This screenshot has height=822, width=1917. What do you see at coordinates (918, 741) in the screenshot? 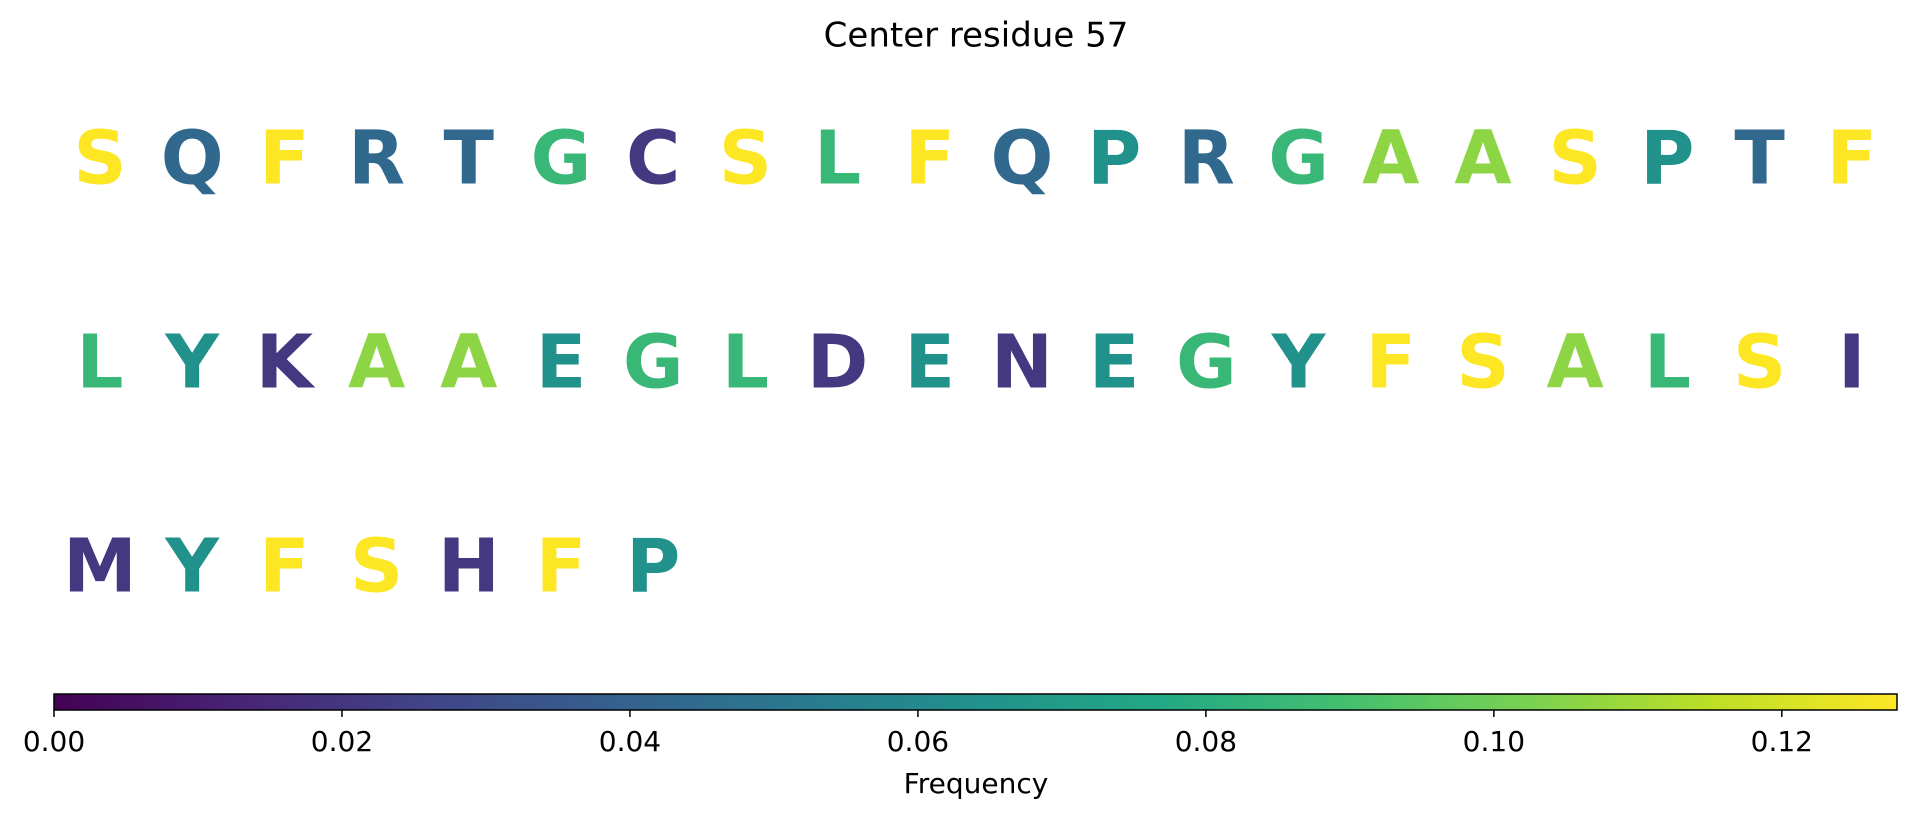
I see `colorbar-tick-label: 0.06` at bounding box center [918, 741].